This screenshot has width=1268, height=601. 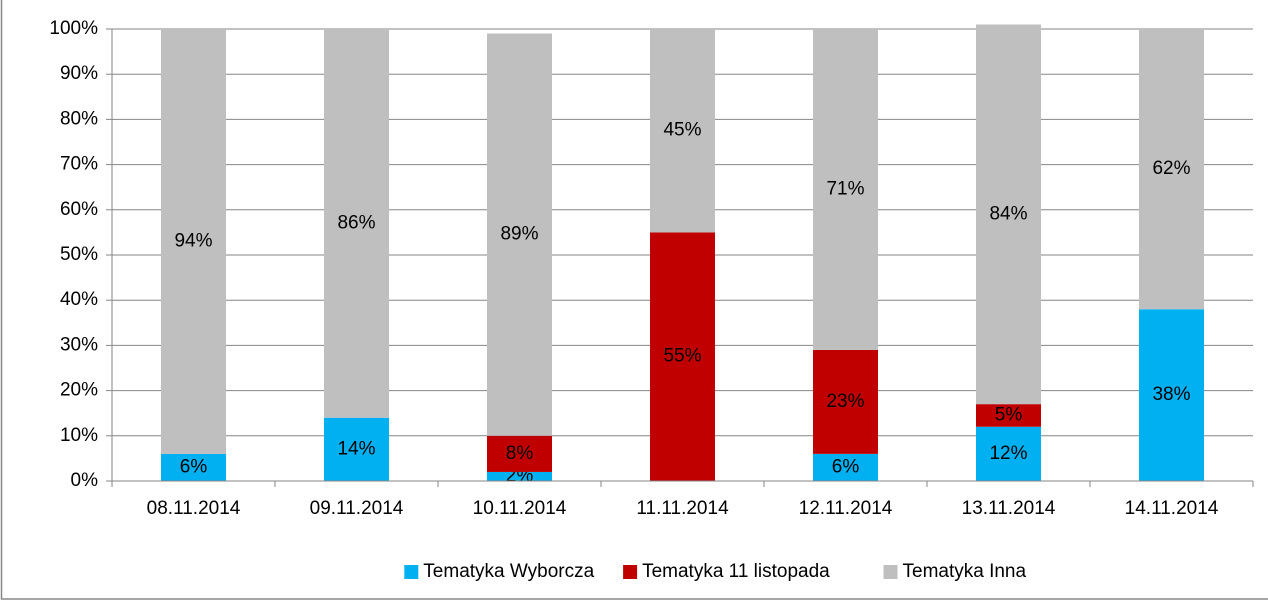 I want to click on x-tick-label: 09.11.2014, so click(x=357, y=508).